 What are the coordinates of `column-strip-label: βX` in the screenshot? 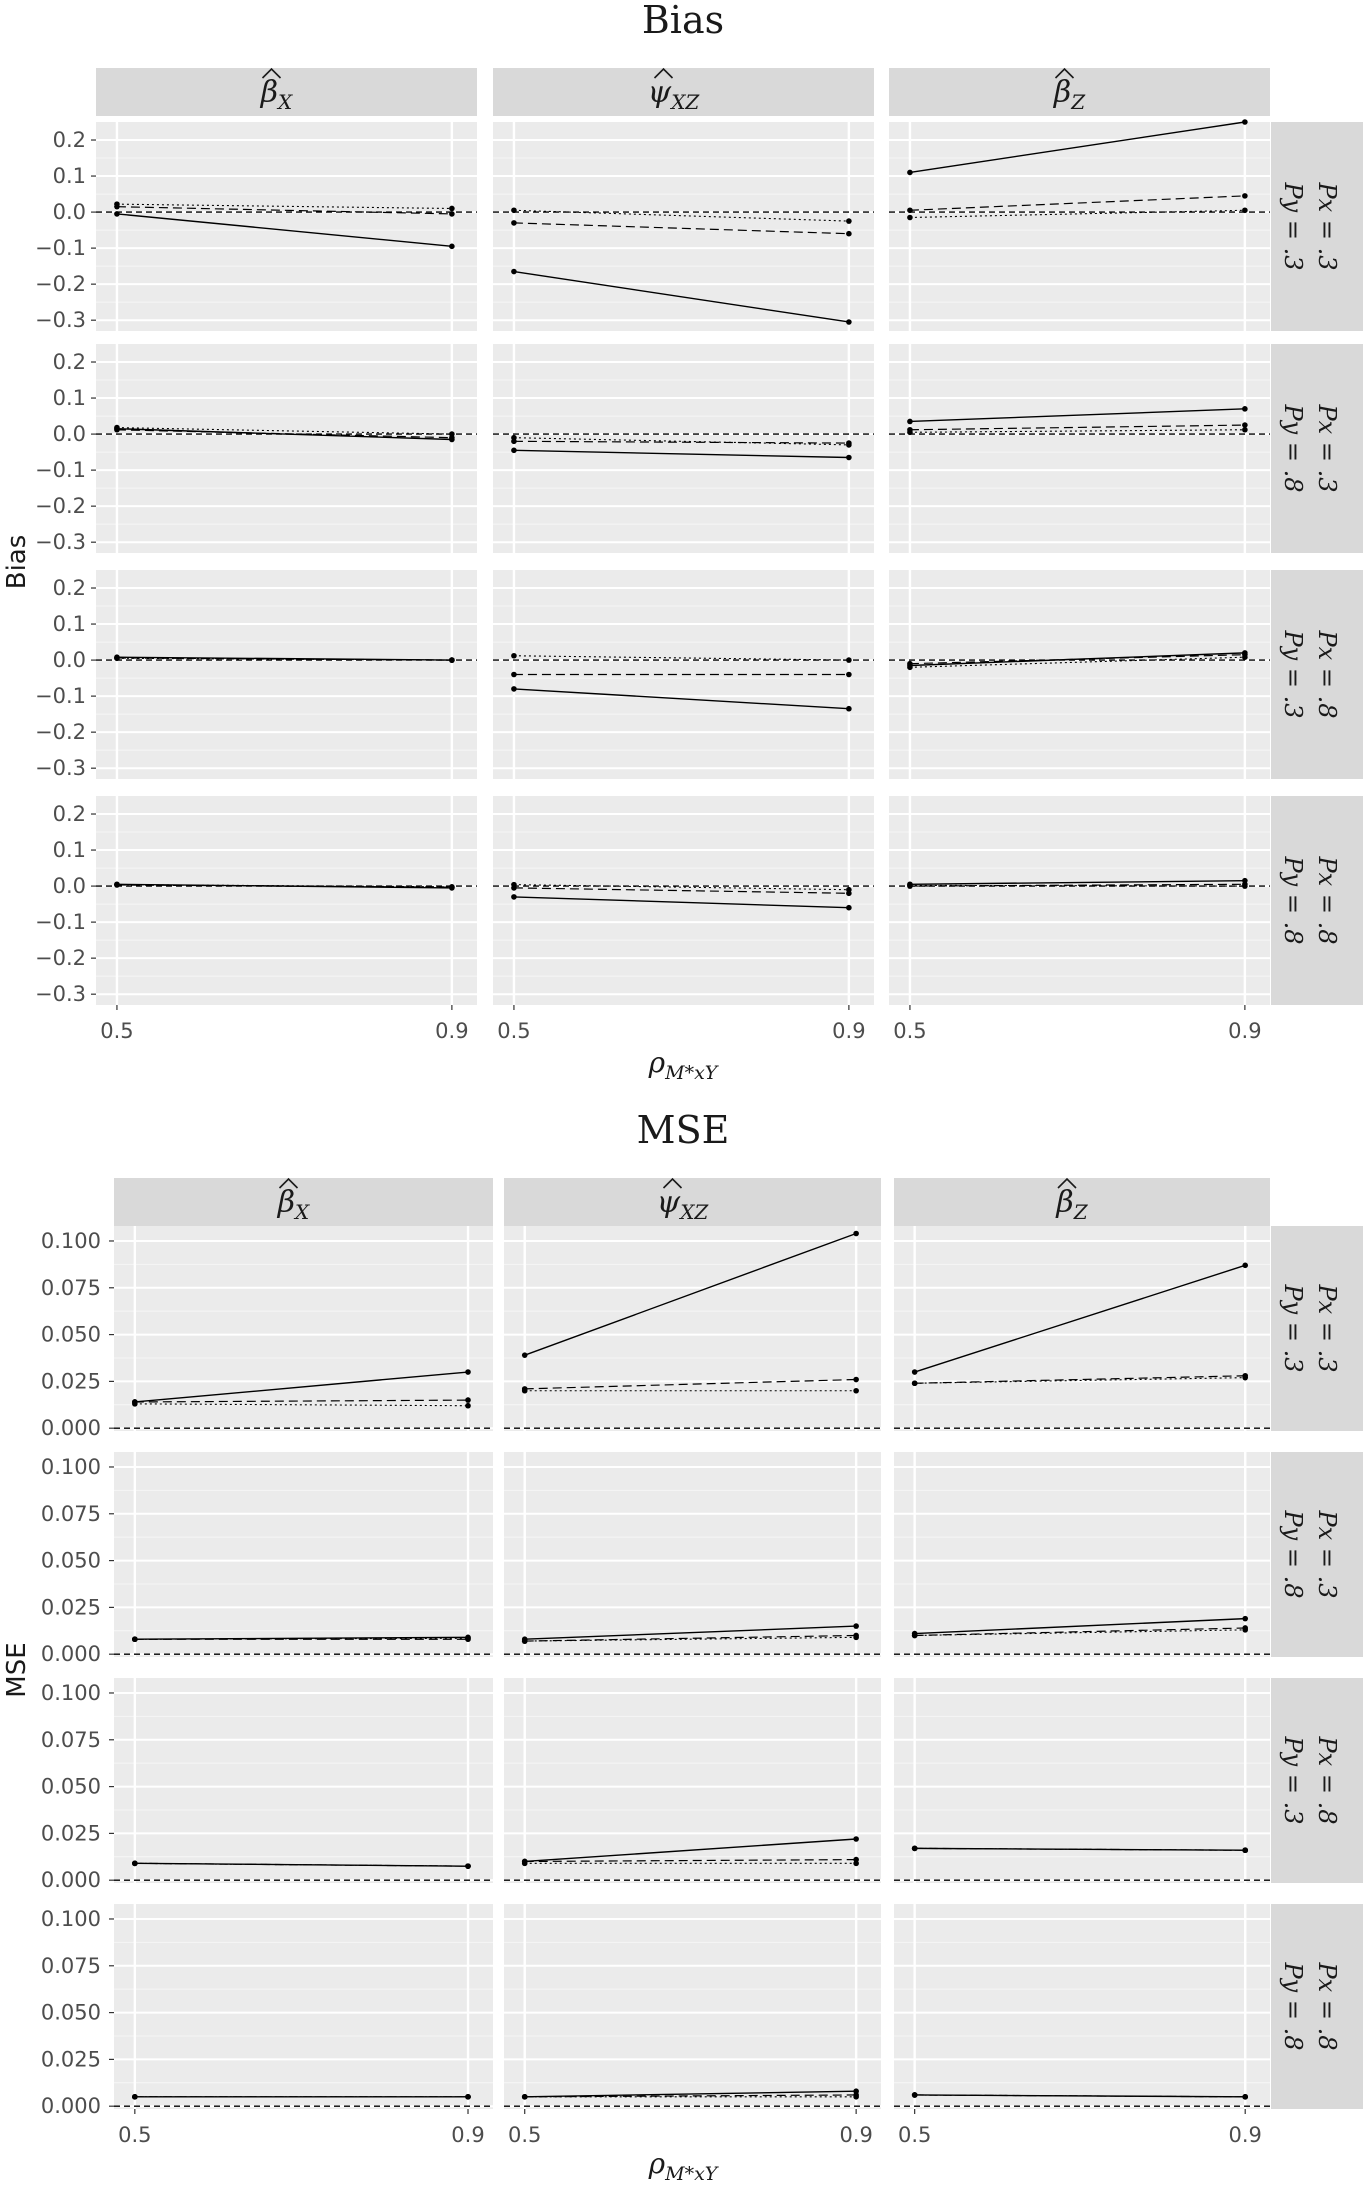 It's located at (276, 90).